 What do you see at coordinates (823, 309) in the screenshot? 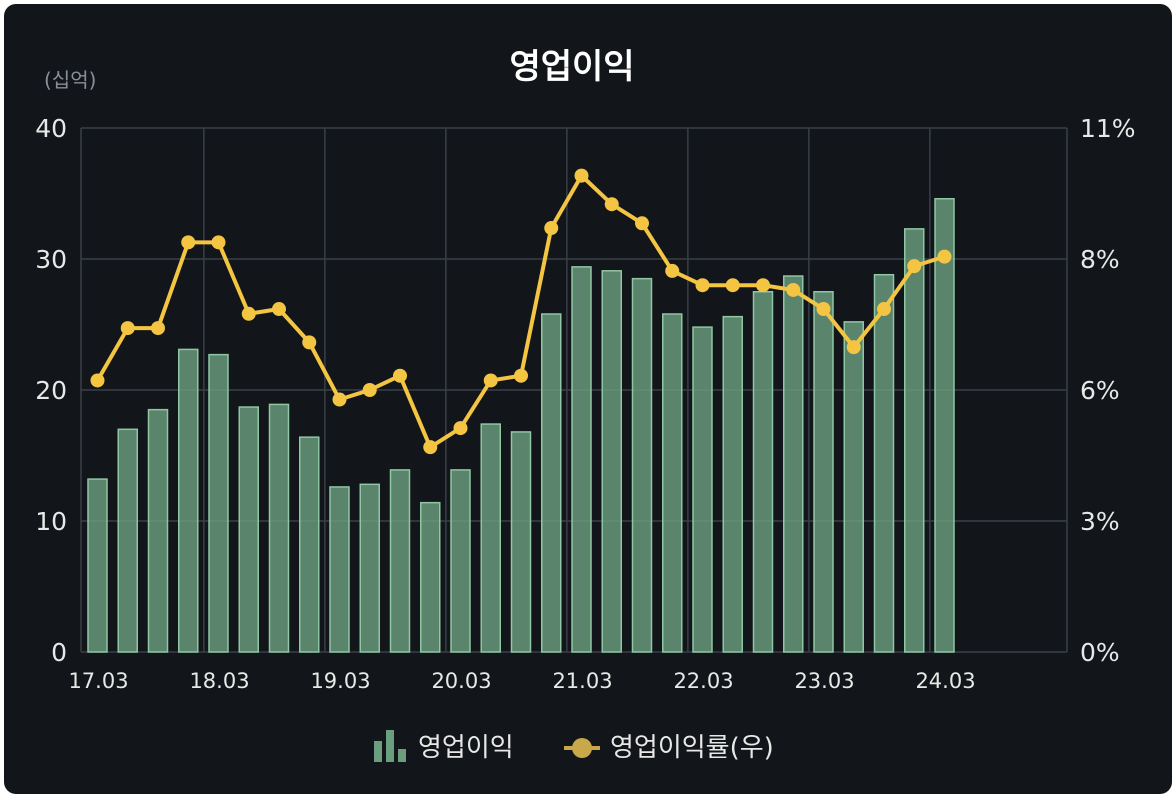
I see `point-23.03` at bounding box center [823, 309].